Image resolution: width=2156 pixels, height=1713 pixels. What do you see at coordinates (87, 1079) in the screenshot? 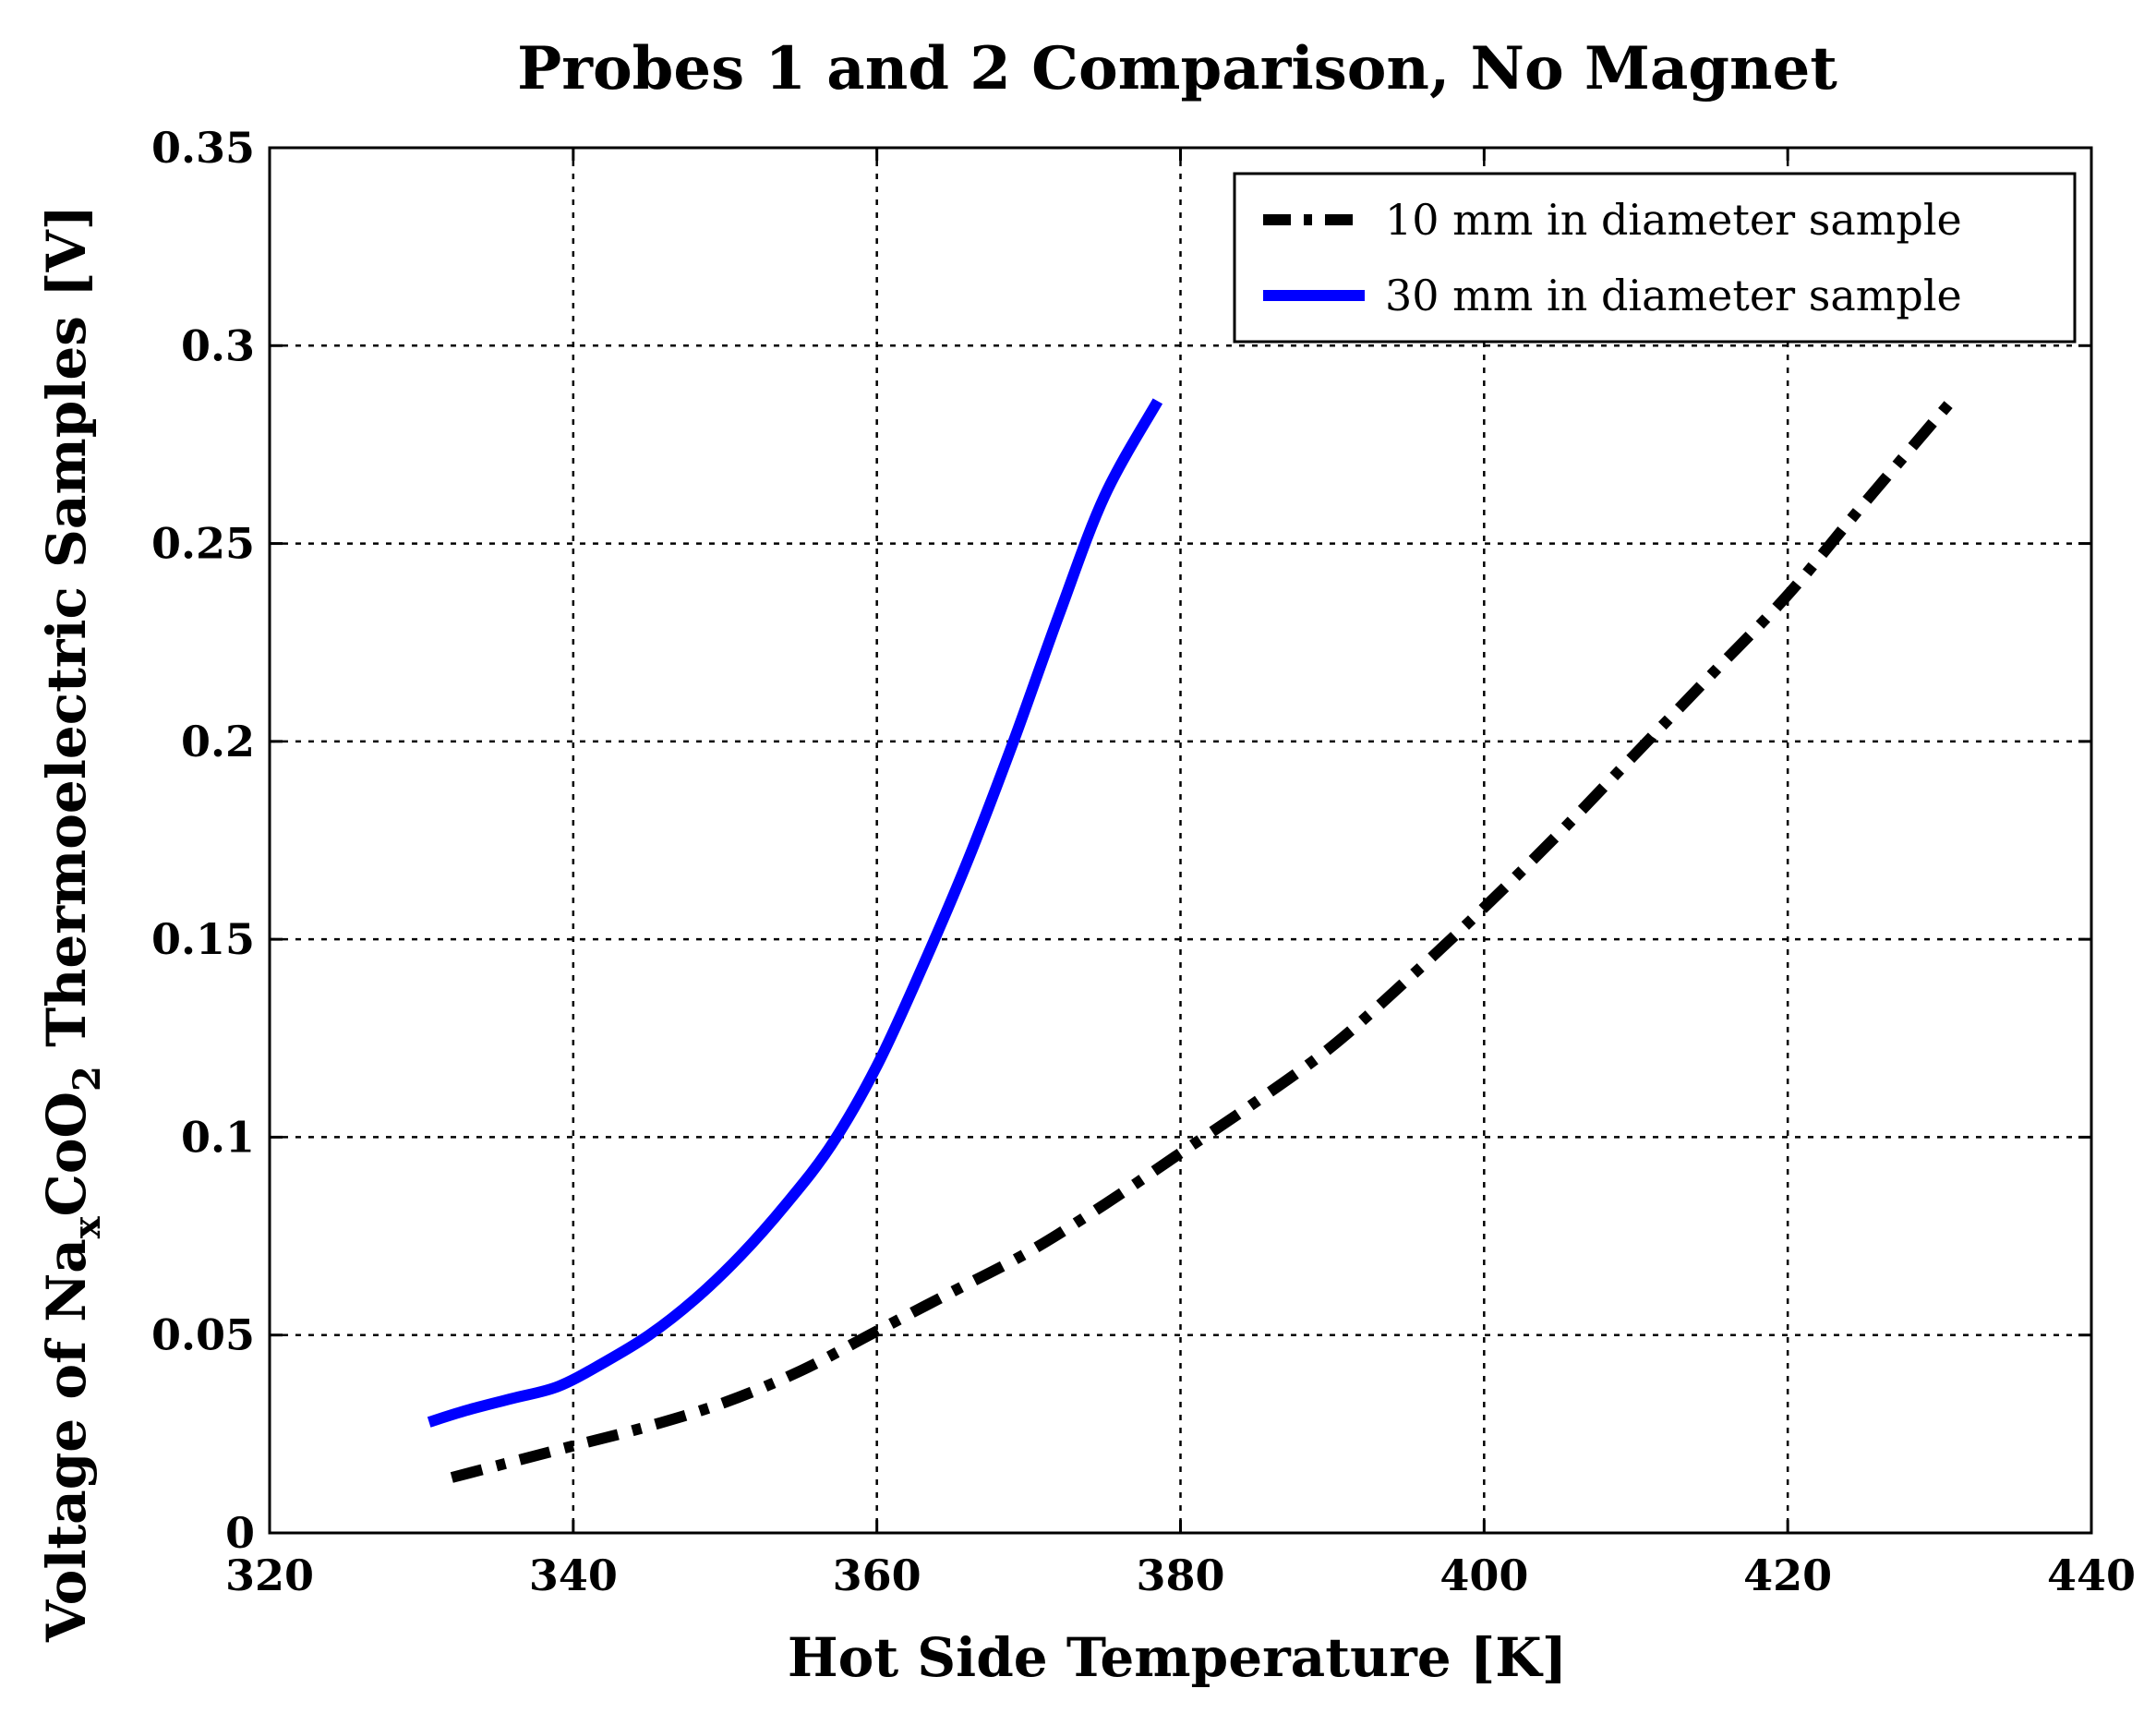
I see `y-axis-label-subscript-2: 2` at bounding box center [87, 1079].